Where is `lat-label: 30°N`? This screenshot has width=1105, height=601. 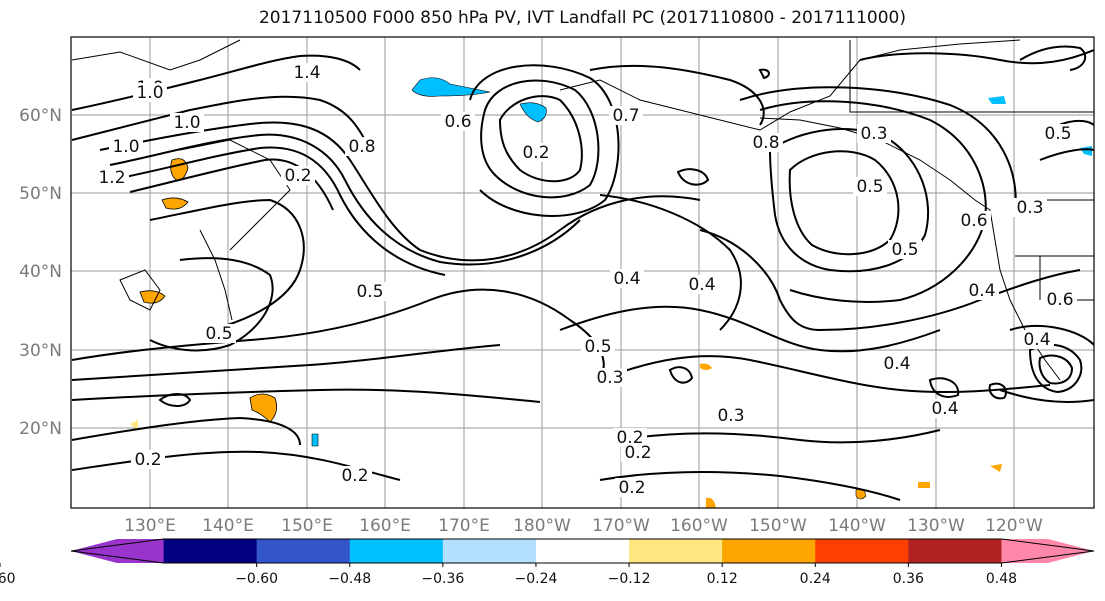
lat-label: 30°N is located at coordinates (40, 351).